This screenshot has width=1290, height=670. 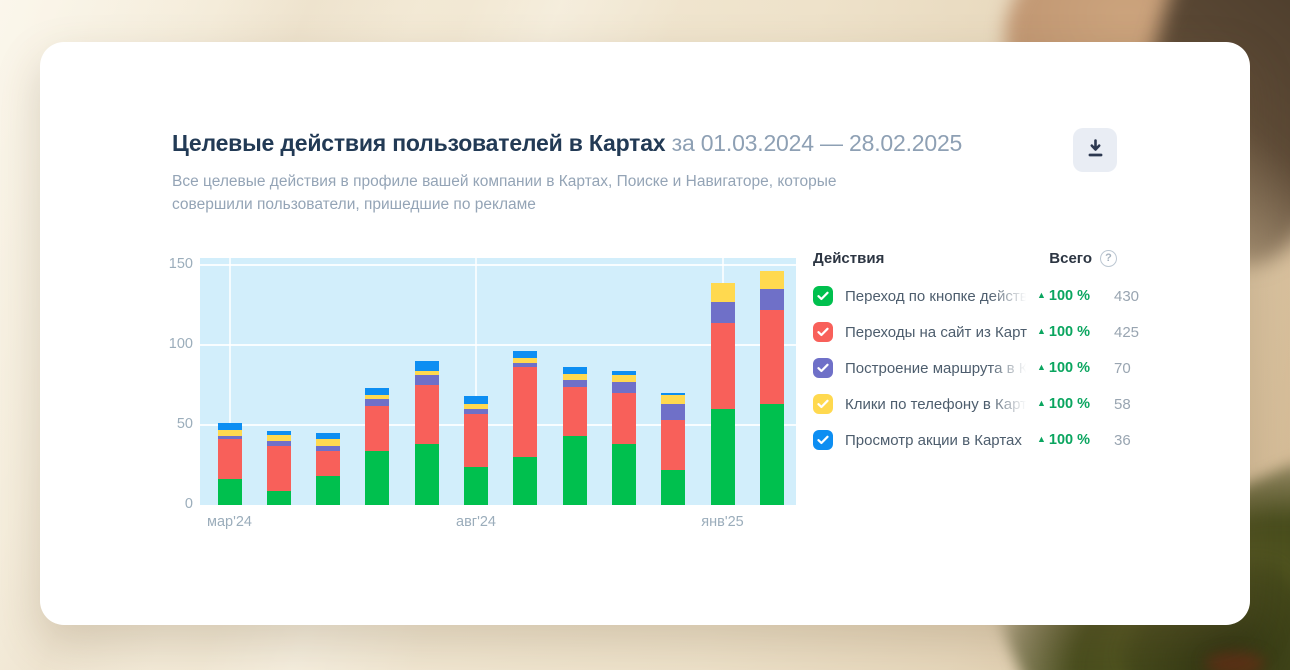 I want to click on bar-апр'24, so click(x=278, y=468).